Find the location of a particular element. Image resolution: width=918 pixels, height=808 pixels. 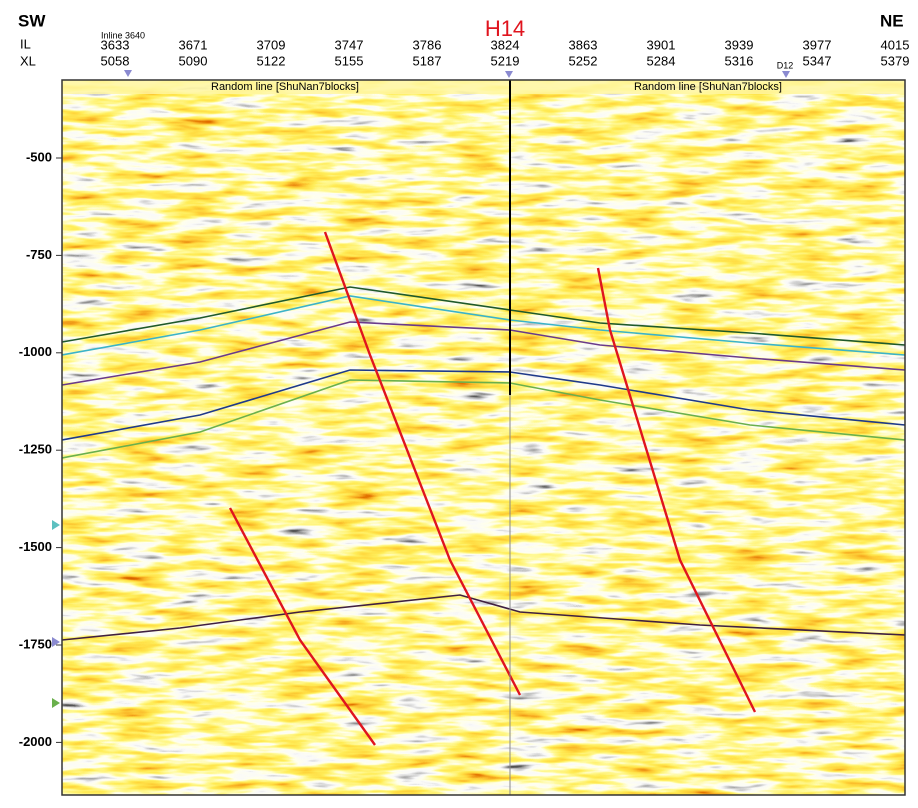

row-label: XL is located at coordinates (28, 60).